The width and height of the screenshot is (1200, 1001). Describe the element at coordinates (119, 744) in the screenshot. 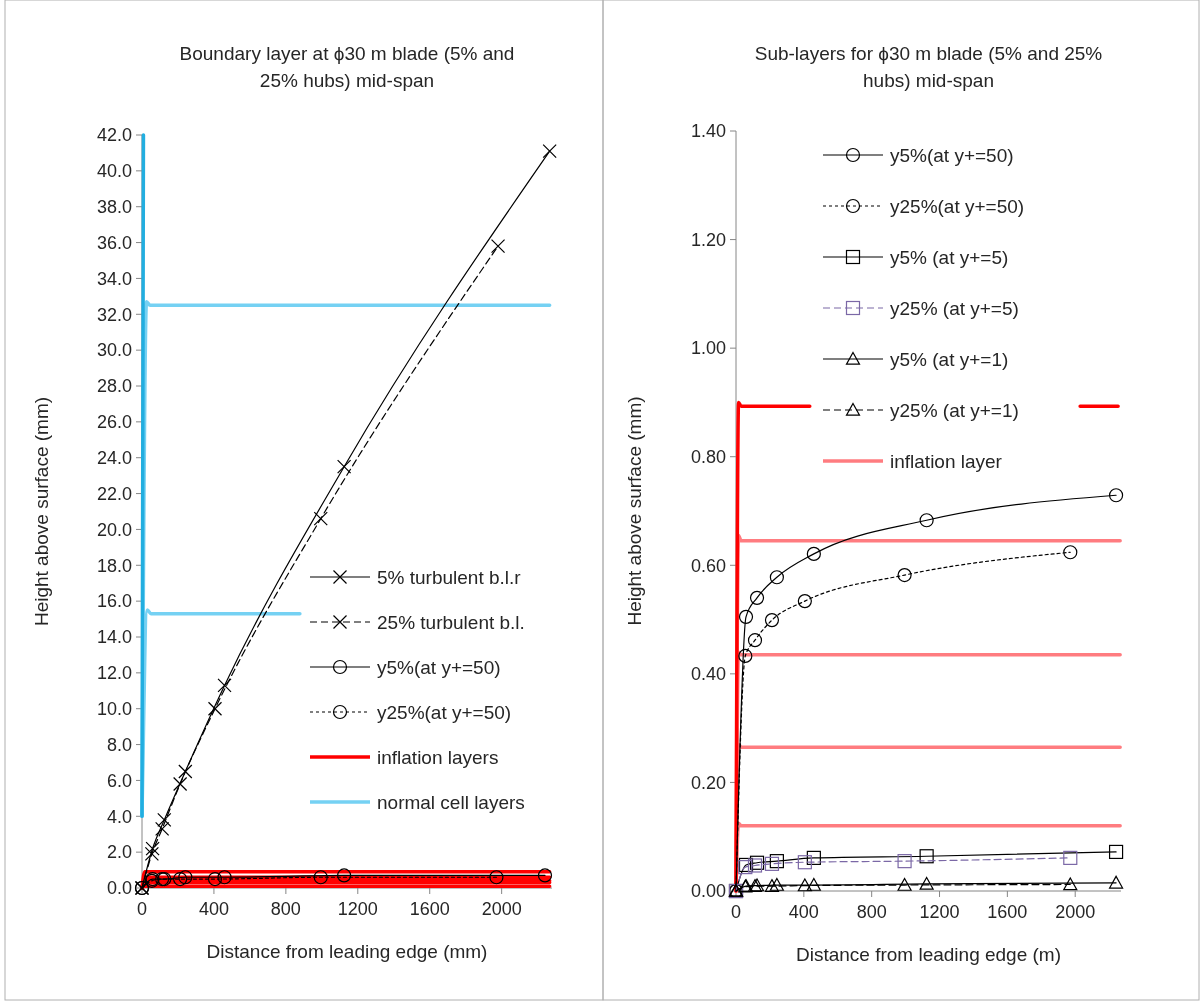

I see `y-tick-label: 8.0` at that location.